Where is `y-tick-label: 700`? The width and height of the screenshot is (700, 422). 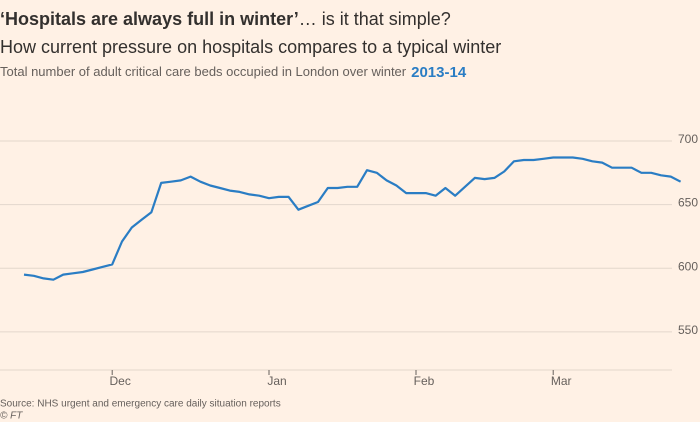 y-tick-label: 700 is located at coordinates (688, 139).